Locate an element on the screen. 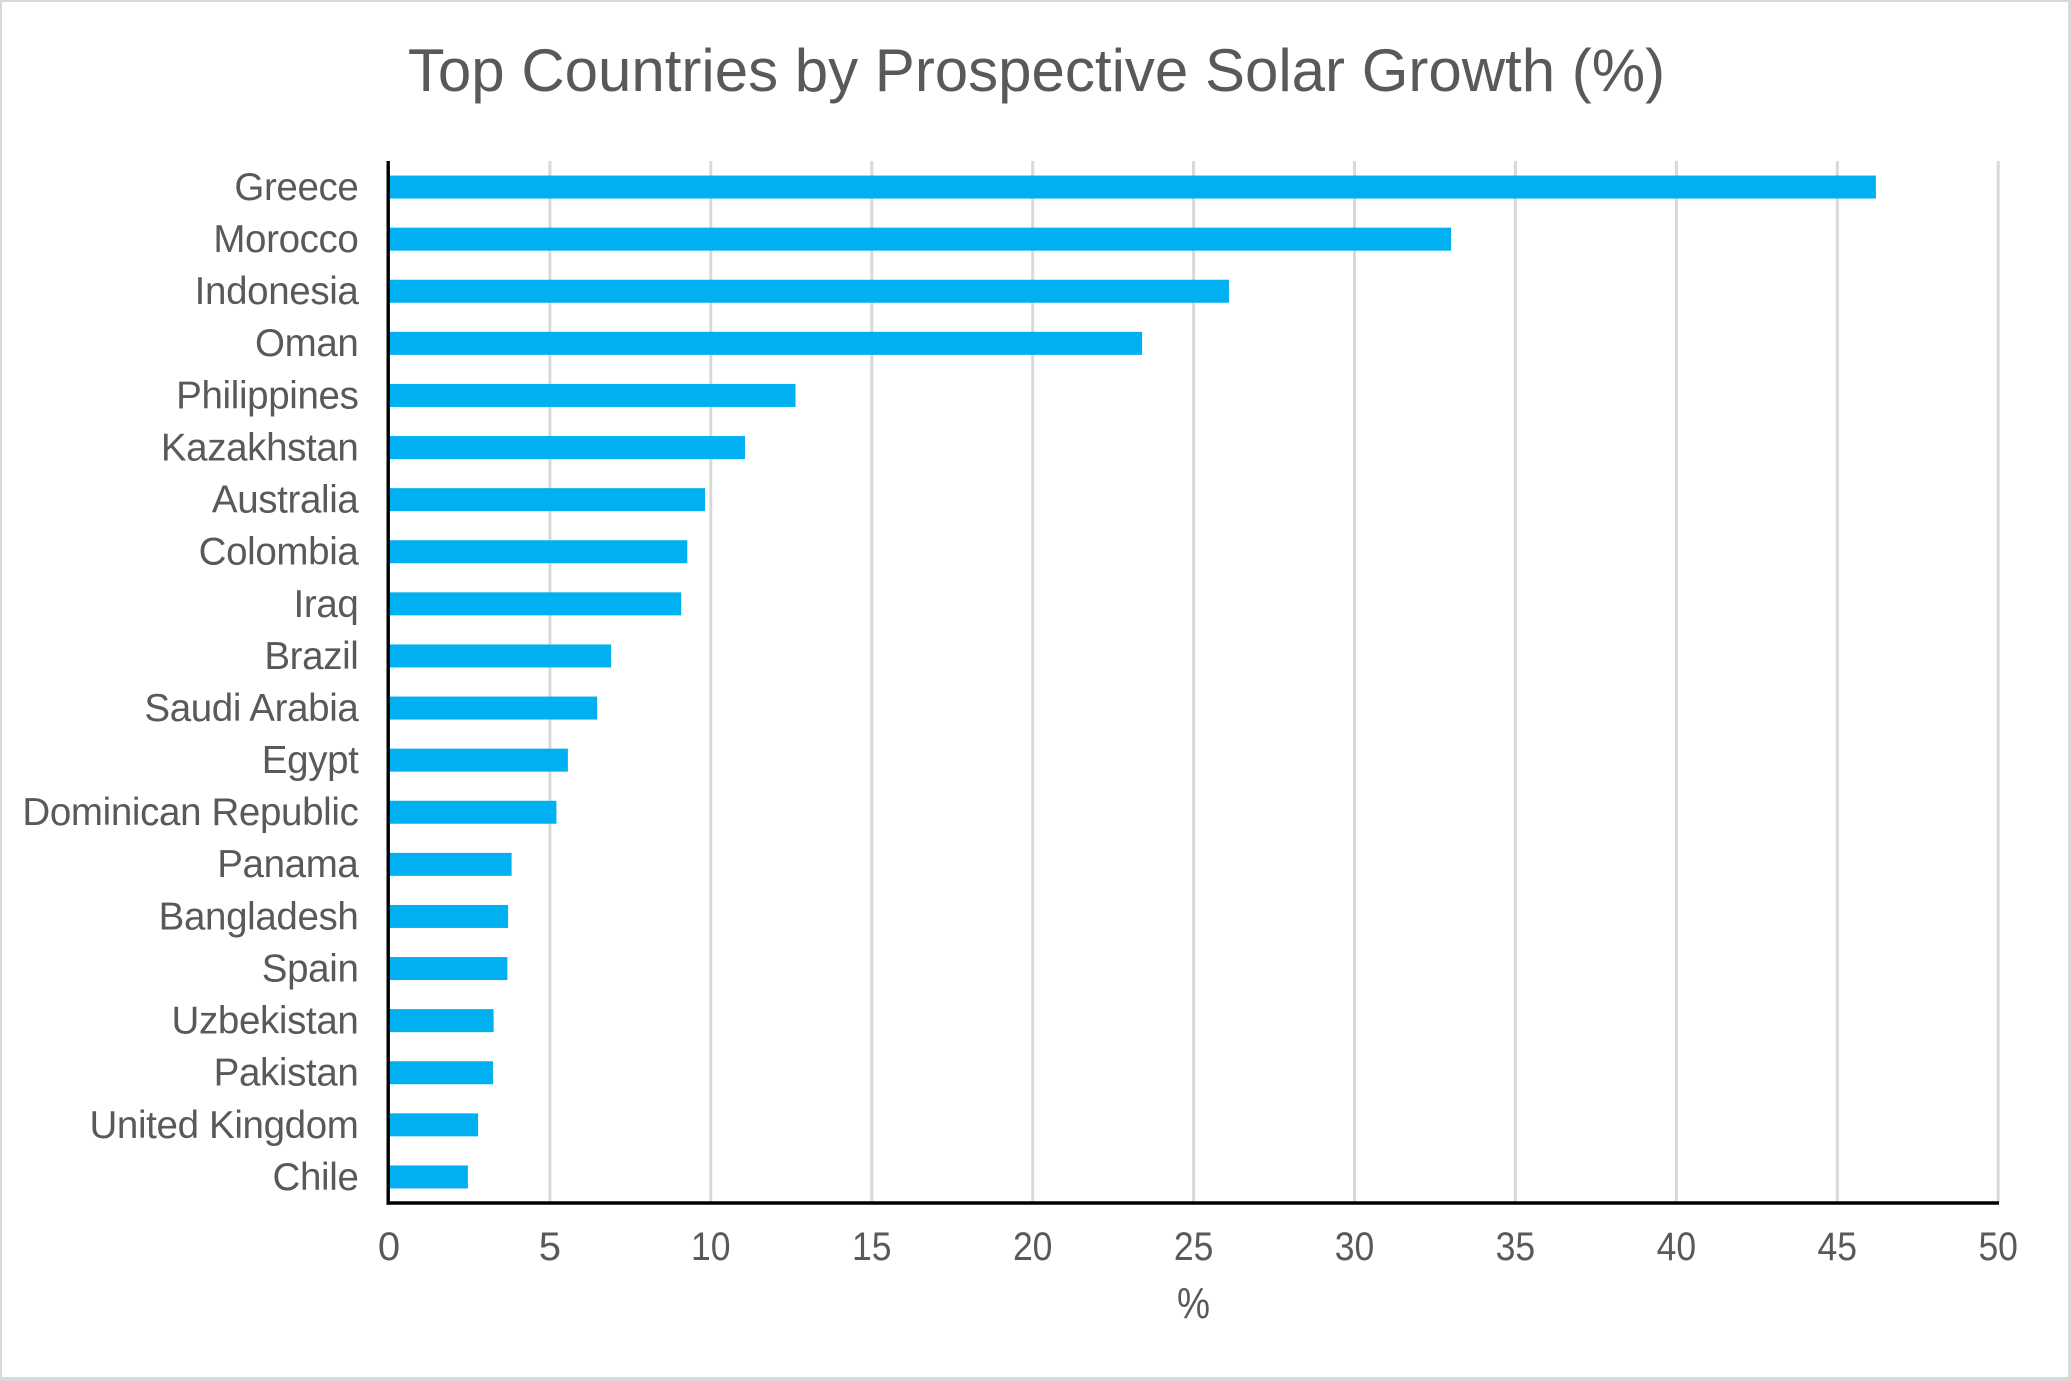  svg-text: Morocco is located at coordinates (285, 239).